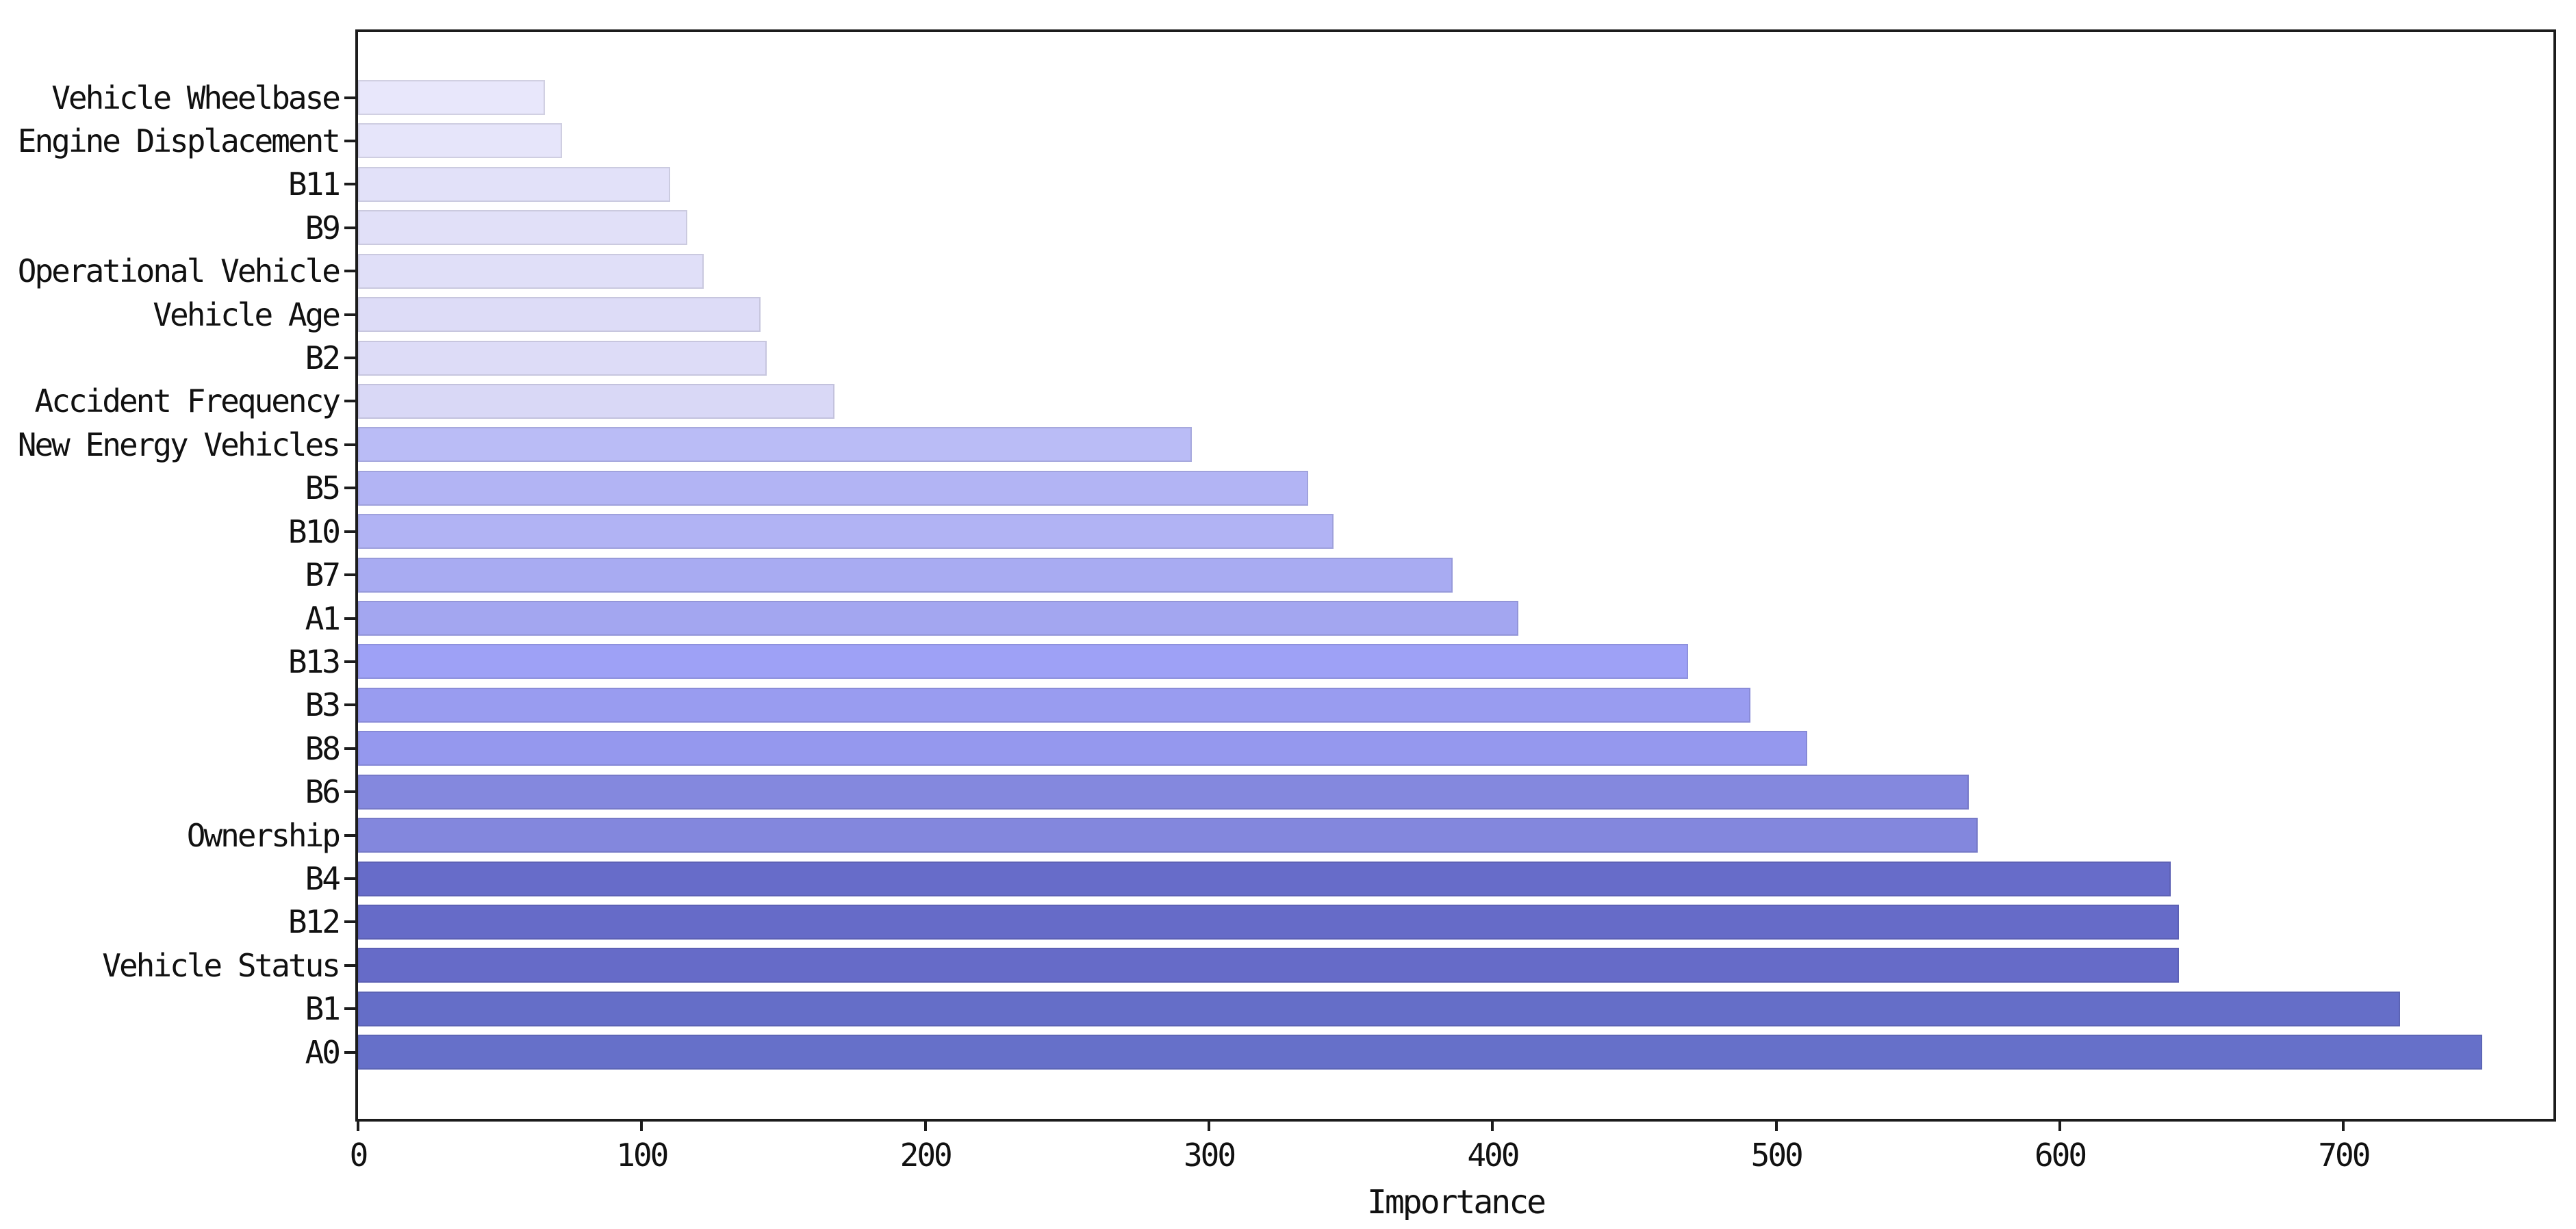 The height and width of the screenshot is (1229, 2576). What do you see at coordinates (323, 575) in the screenshot?
I see `y-tick-label: B7` at bounding box center [323, 575].